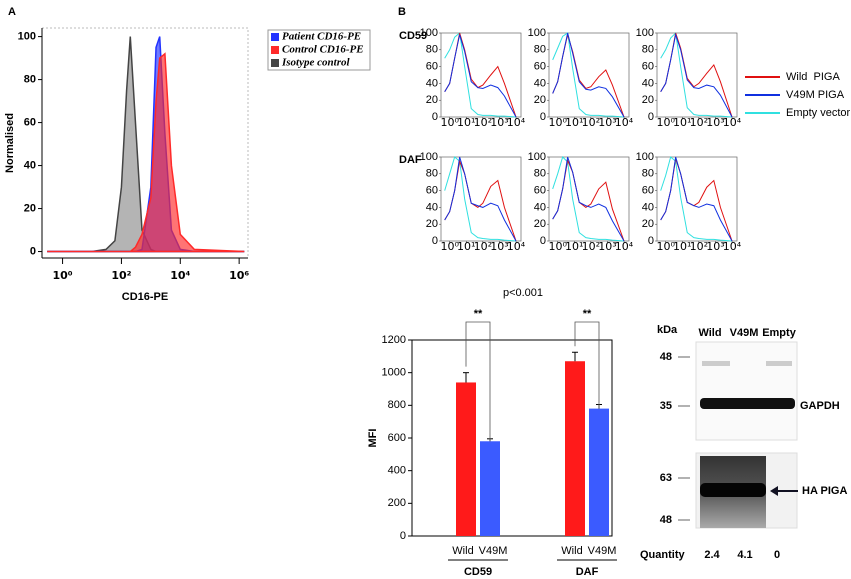  Describe the element at coordinates (666, 520) in the screenshot. I see `marker-label: 48` at that location.